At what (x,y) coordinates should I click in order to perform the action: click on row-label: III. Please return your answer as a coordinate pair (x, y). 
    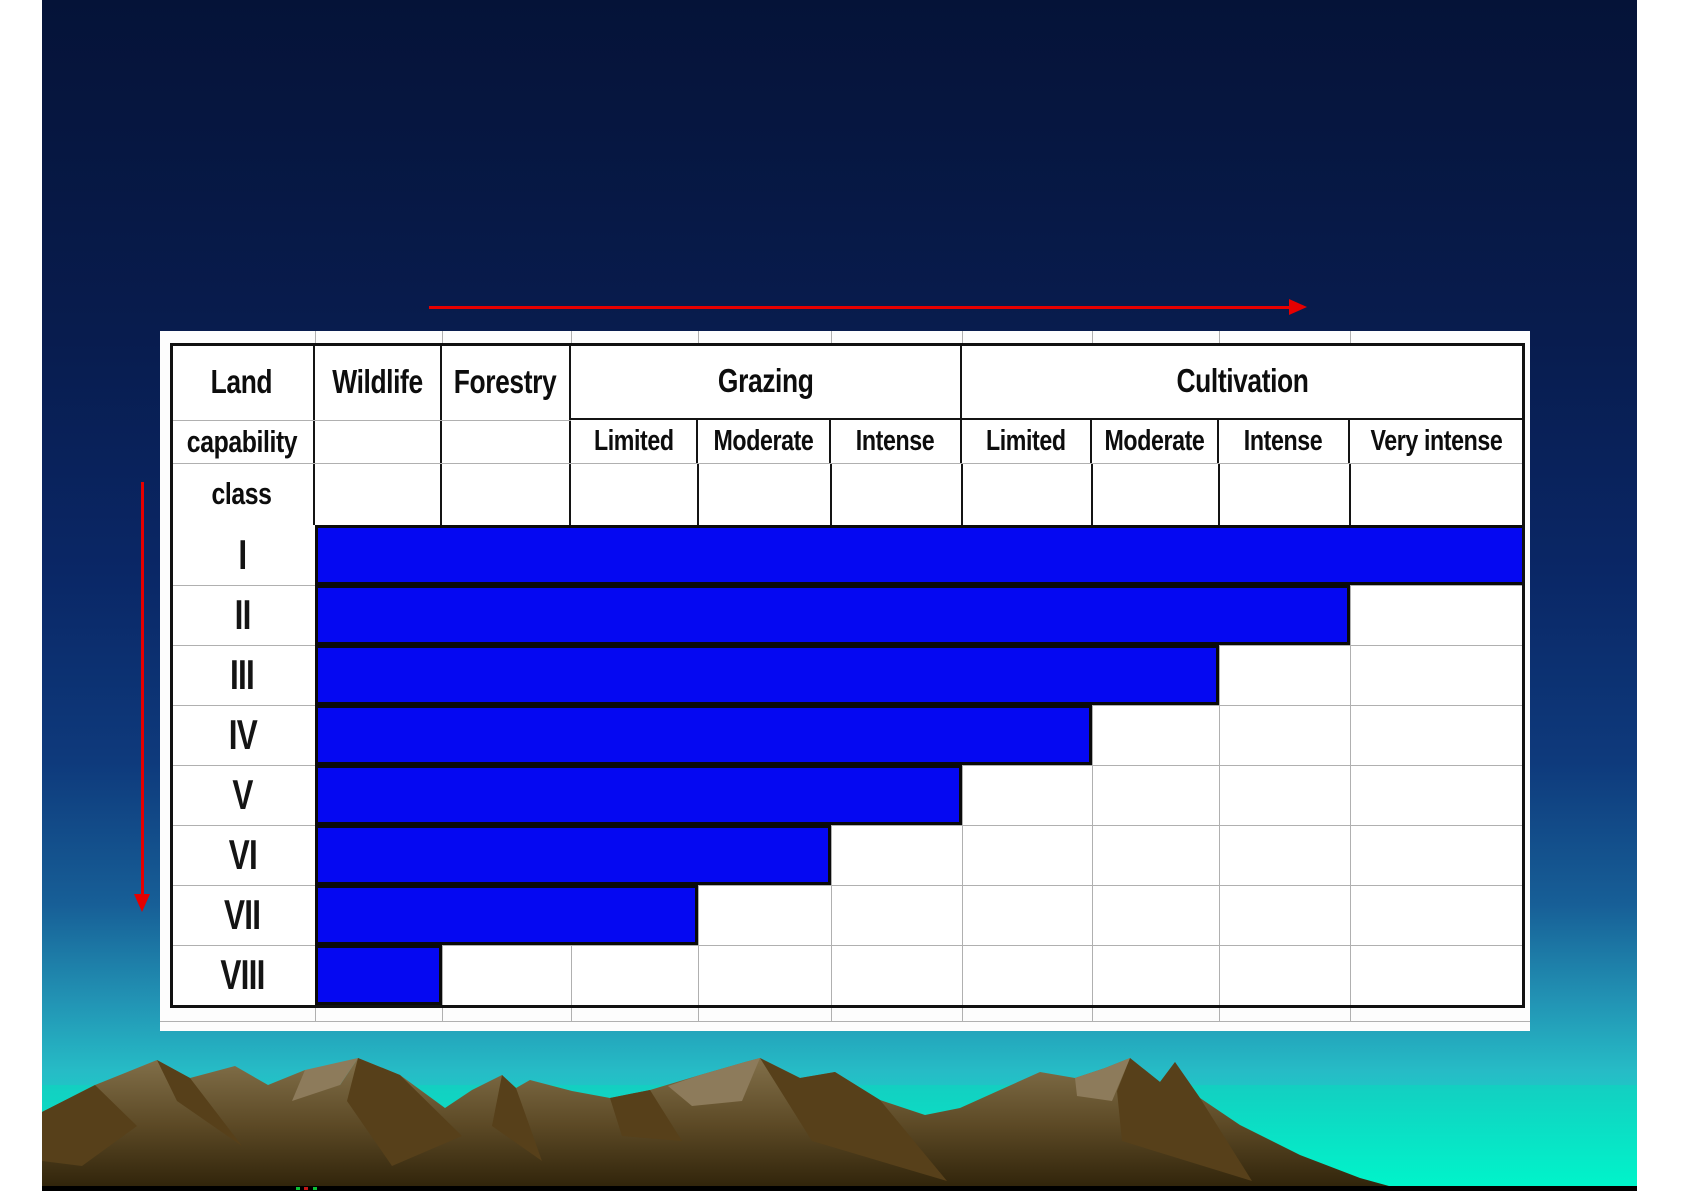
    Looking at the image, I should click on (242, 675).